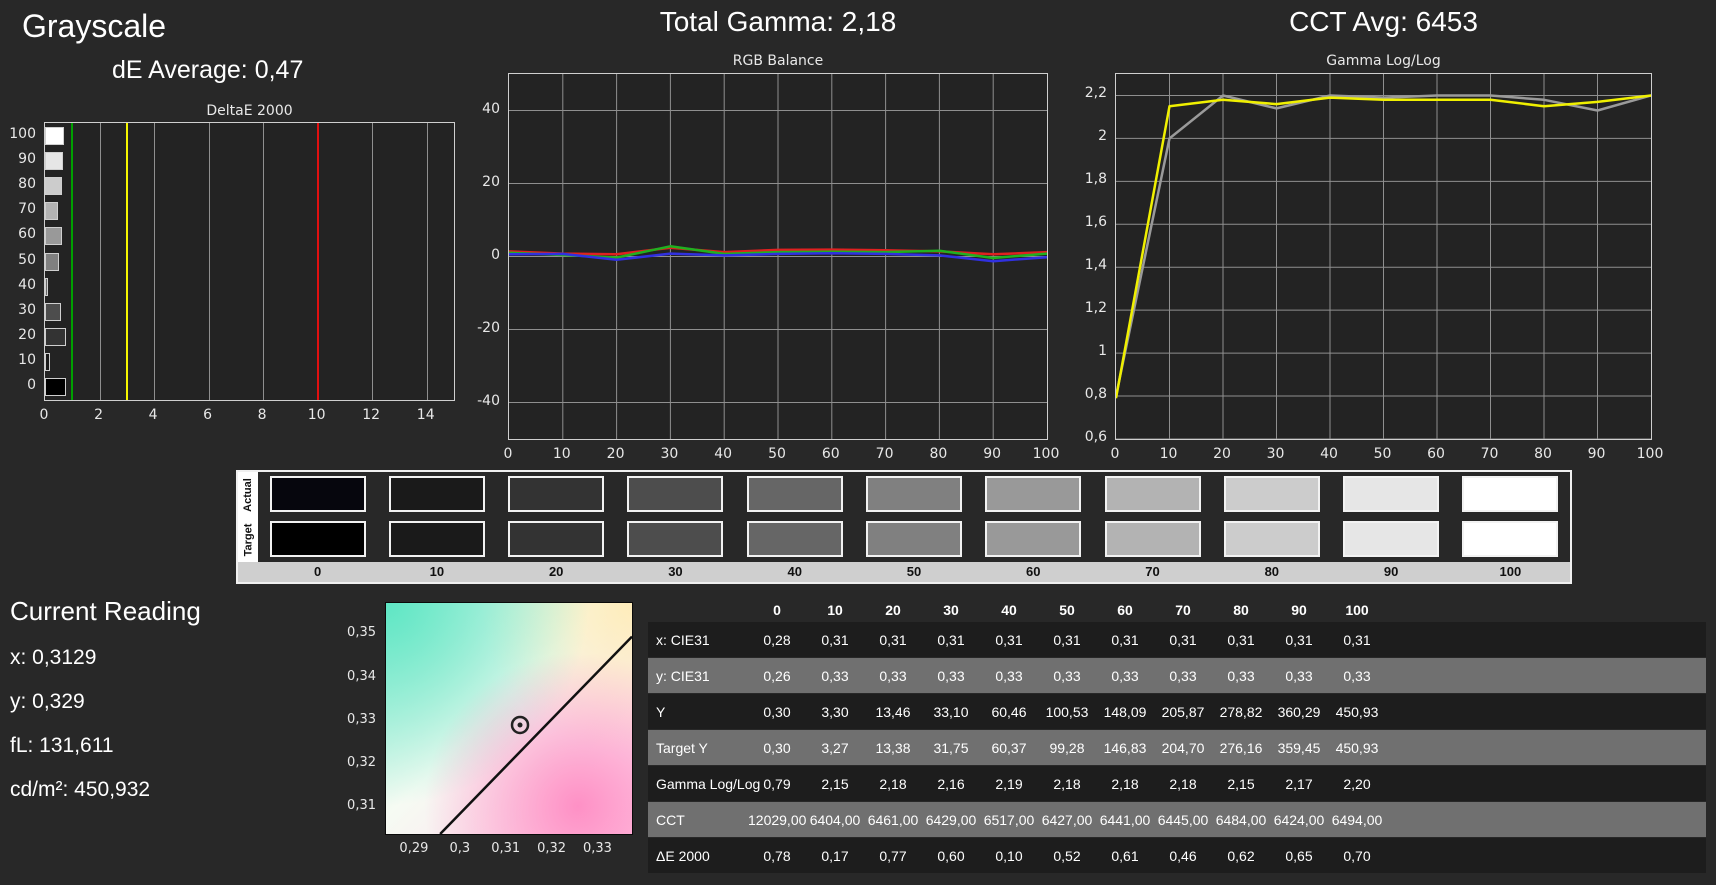 The height and width of the screenshot is (885, 1716). Describe the element at coordinates (556, 571) in the screenshot. I see `swatch-level-label: 20` at that location.